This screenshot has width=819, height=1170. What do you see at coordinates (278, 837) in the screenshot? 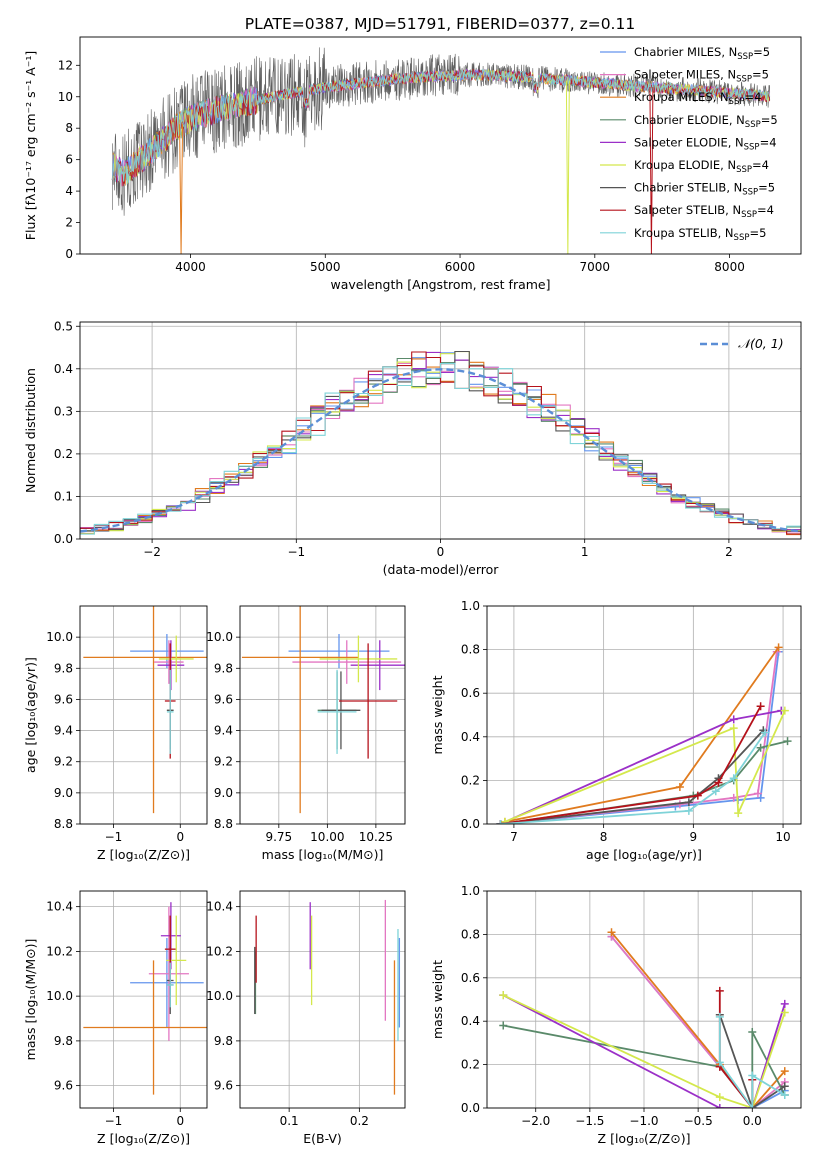
I see `x-tick-label: 9.75` at bounding box center [278, 837].